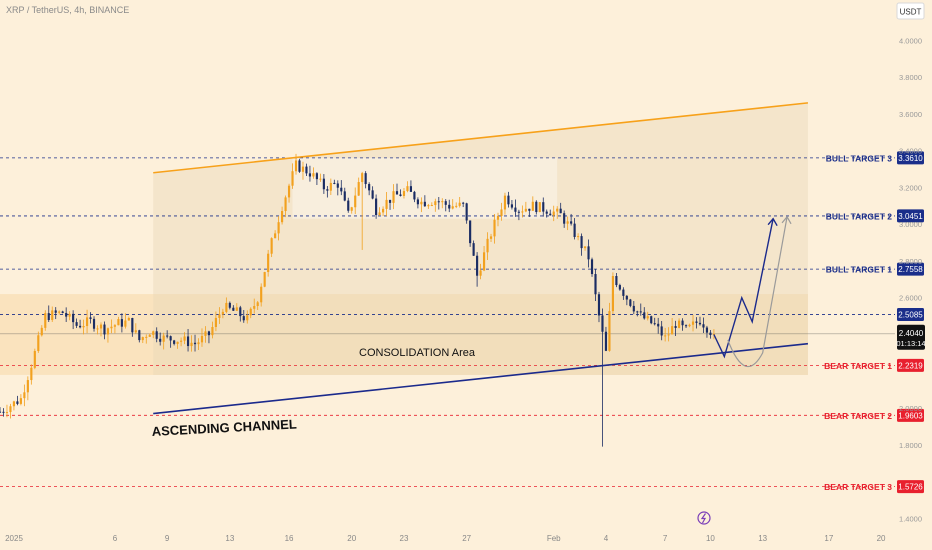 This screenshot has width=932, height=550. I want to click on y-tick-label: 3.8000, so click(910, 77).